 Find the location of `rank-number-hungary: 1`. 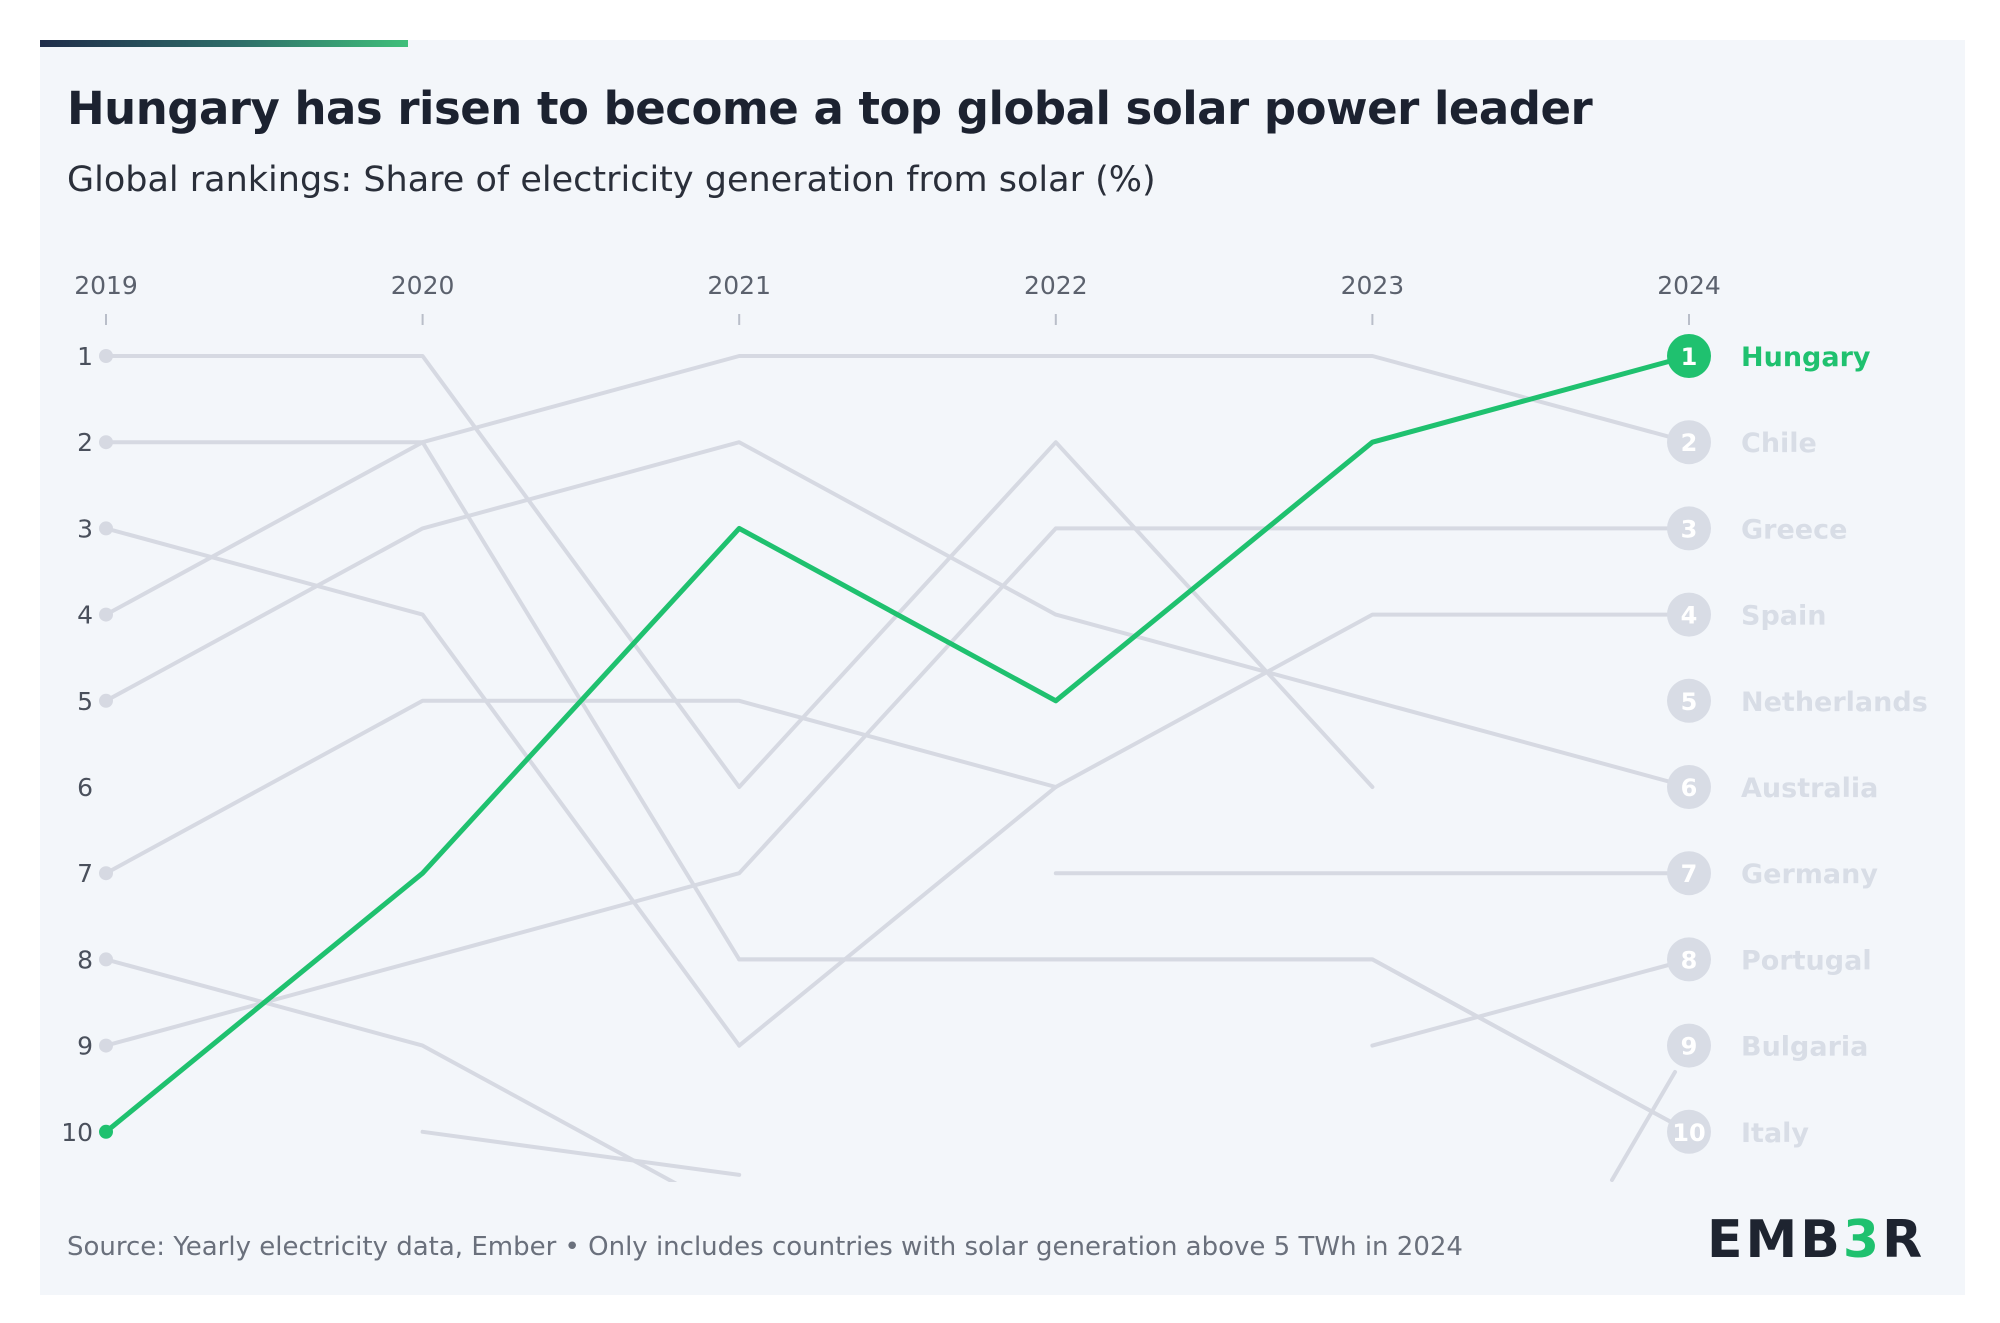

rank-number-hungary: 1 is located at coordinates (1689, 357).